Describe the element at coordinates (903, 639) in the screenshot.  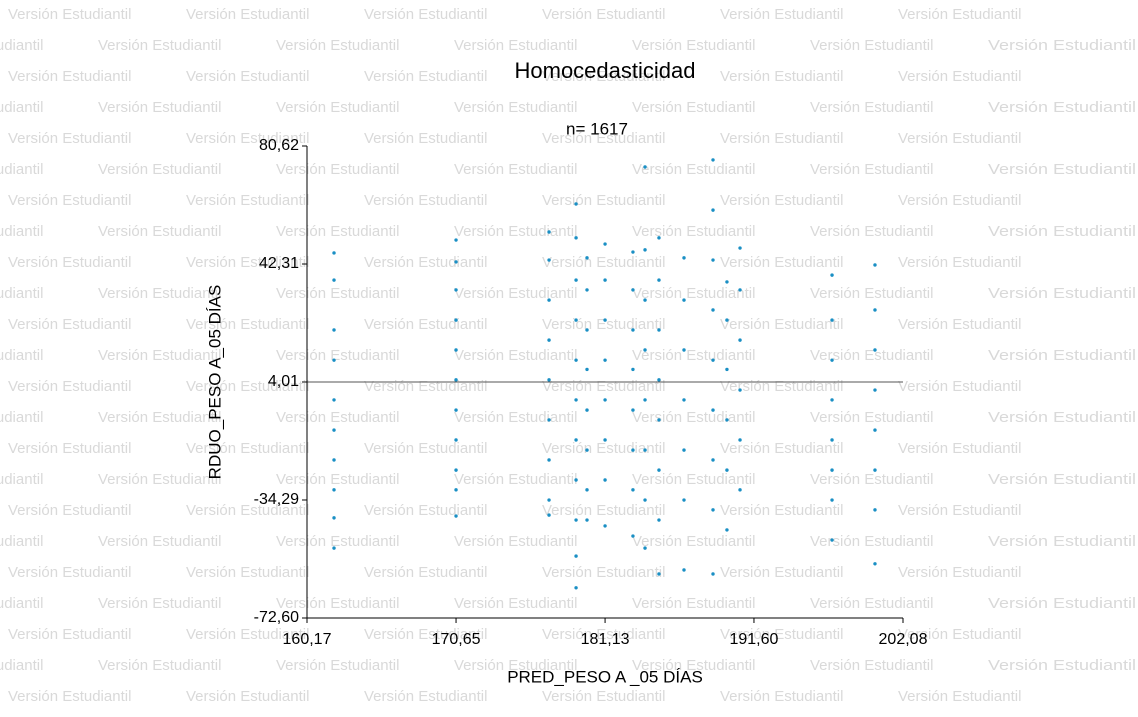
I see `x-tick-label: 202,08` at that location.